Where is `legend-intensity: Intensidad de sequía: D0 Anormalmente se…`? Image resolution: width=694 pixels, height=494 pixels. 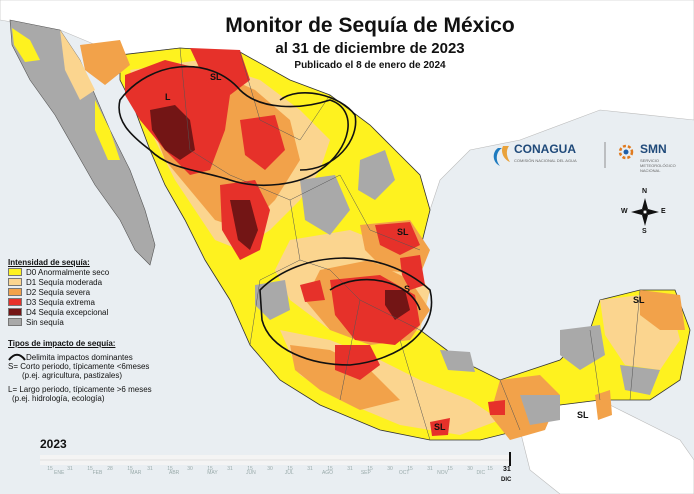 legend-intensity: Intensidad de sequía: D0 Anormalmente se… is located at coordinates (58, 292).